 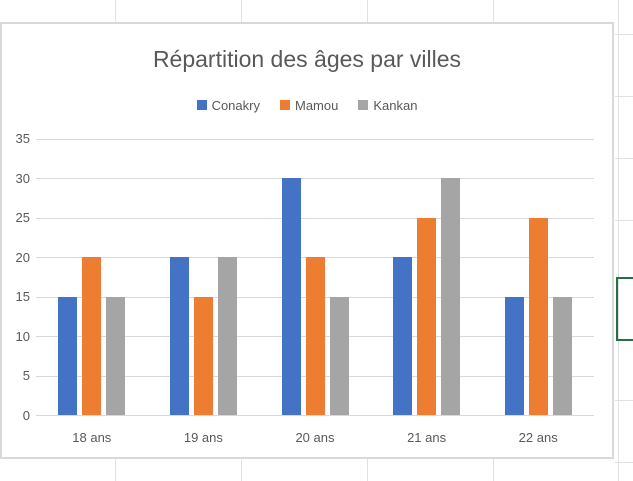 I want to click on x-axis-category-label: 21 ans, so click(x=427, y=437).